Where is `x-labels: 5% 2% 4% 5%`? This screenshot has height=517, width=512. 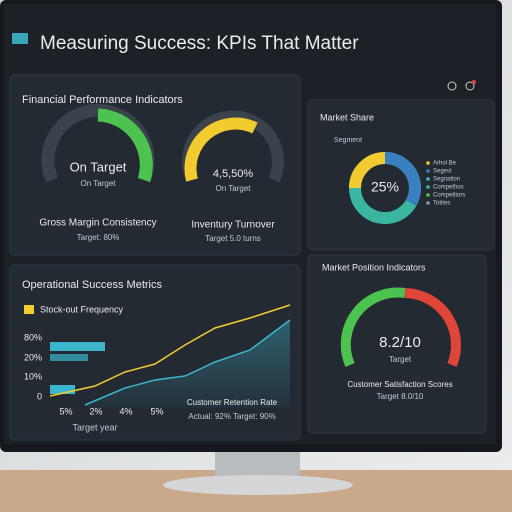 x-labels: 5% 2% 4% 5% is located at coordinates (111, 411).